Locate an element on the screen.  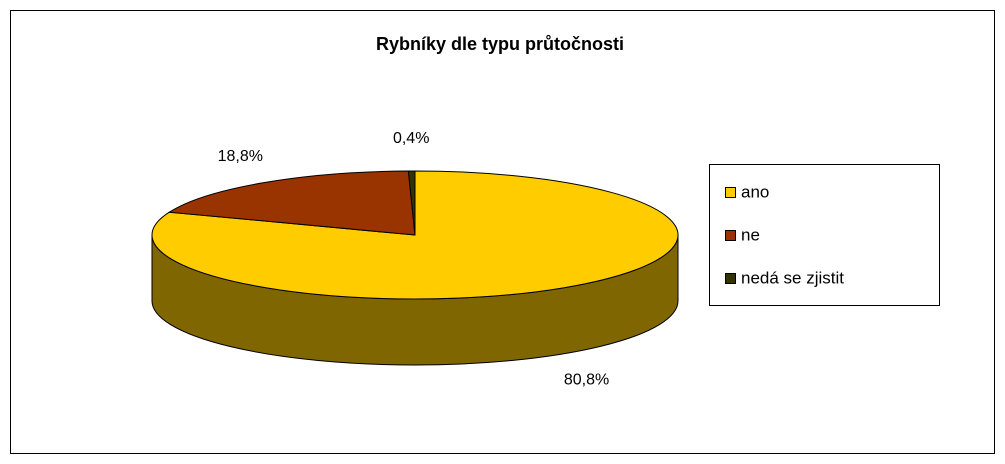
legend-label: ne is located at coordinates (750, 234).